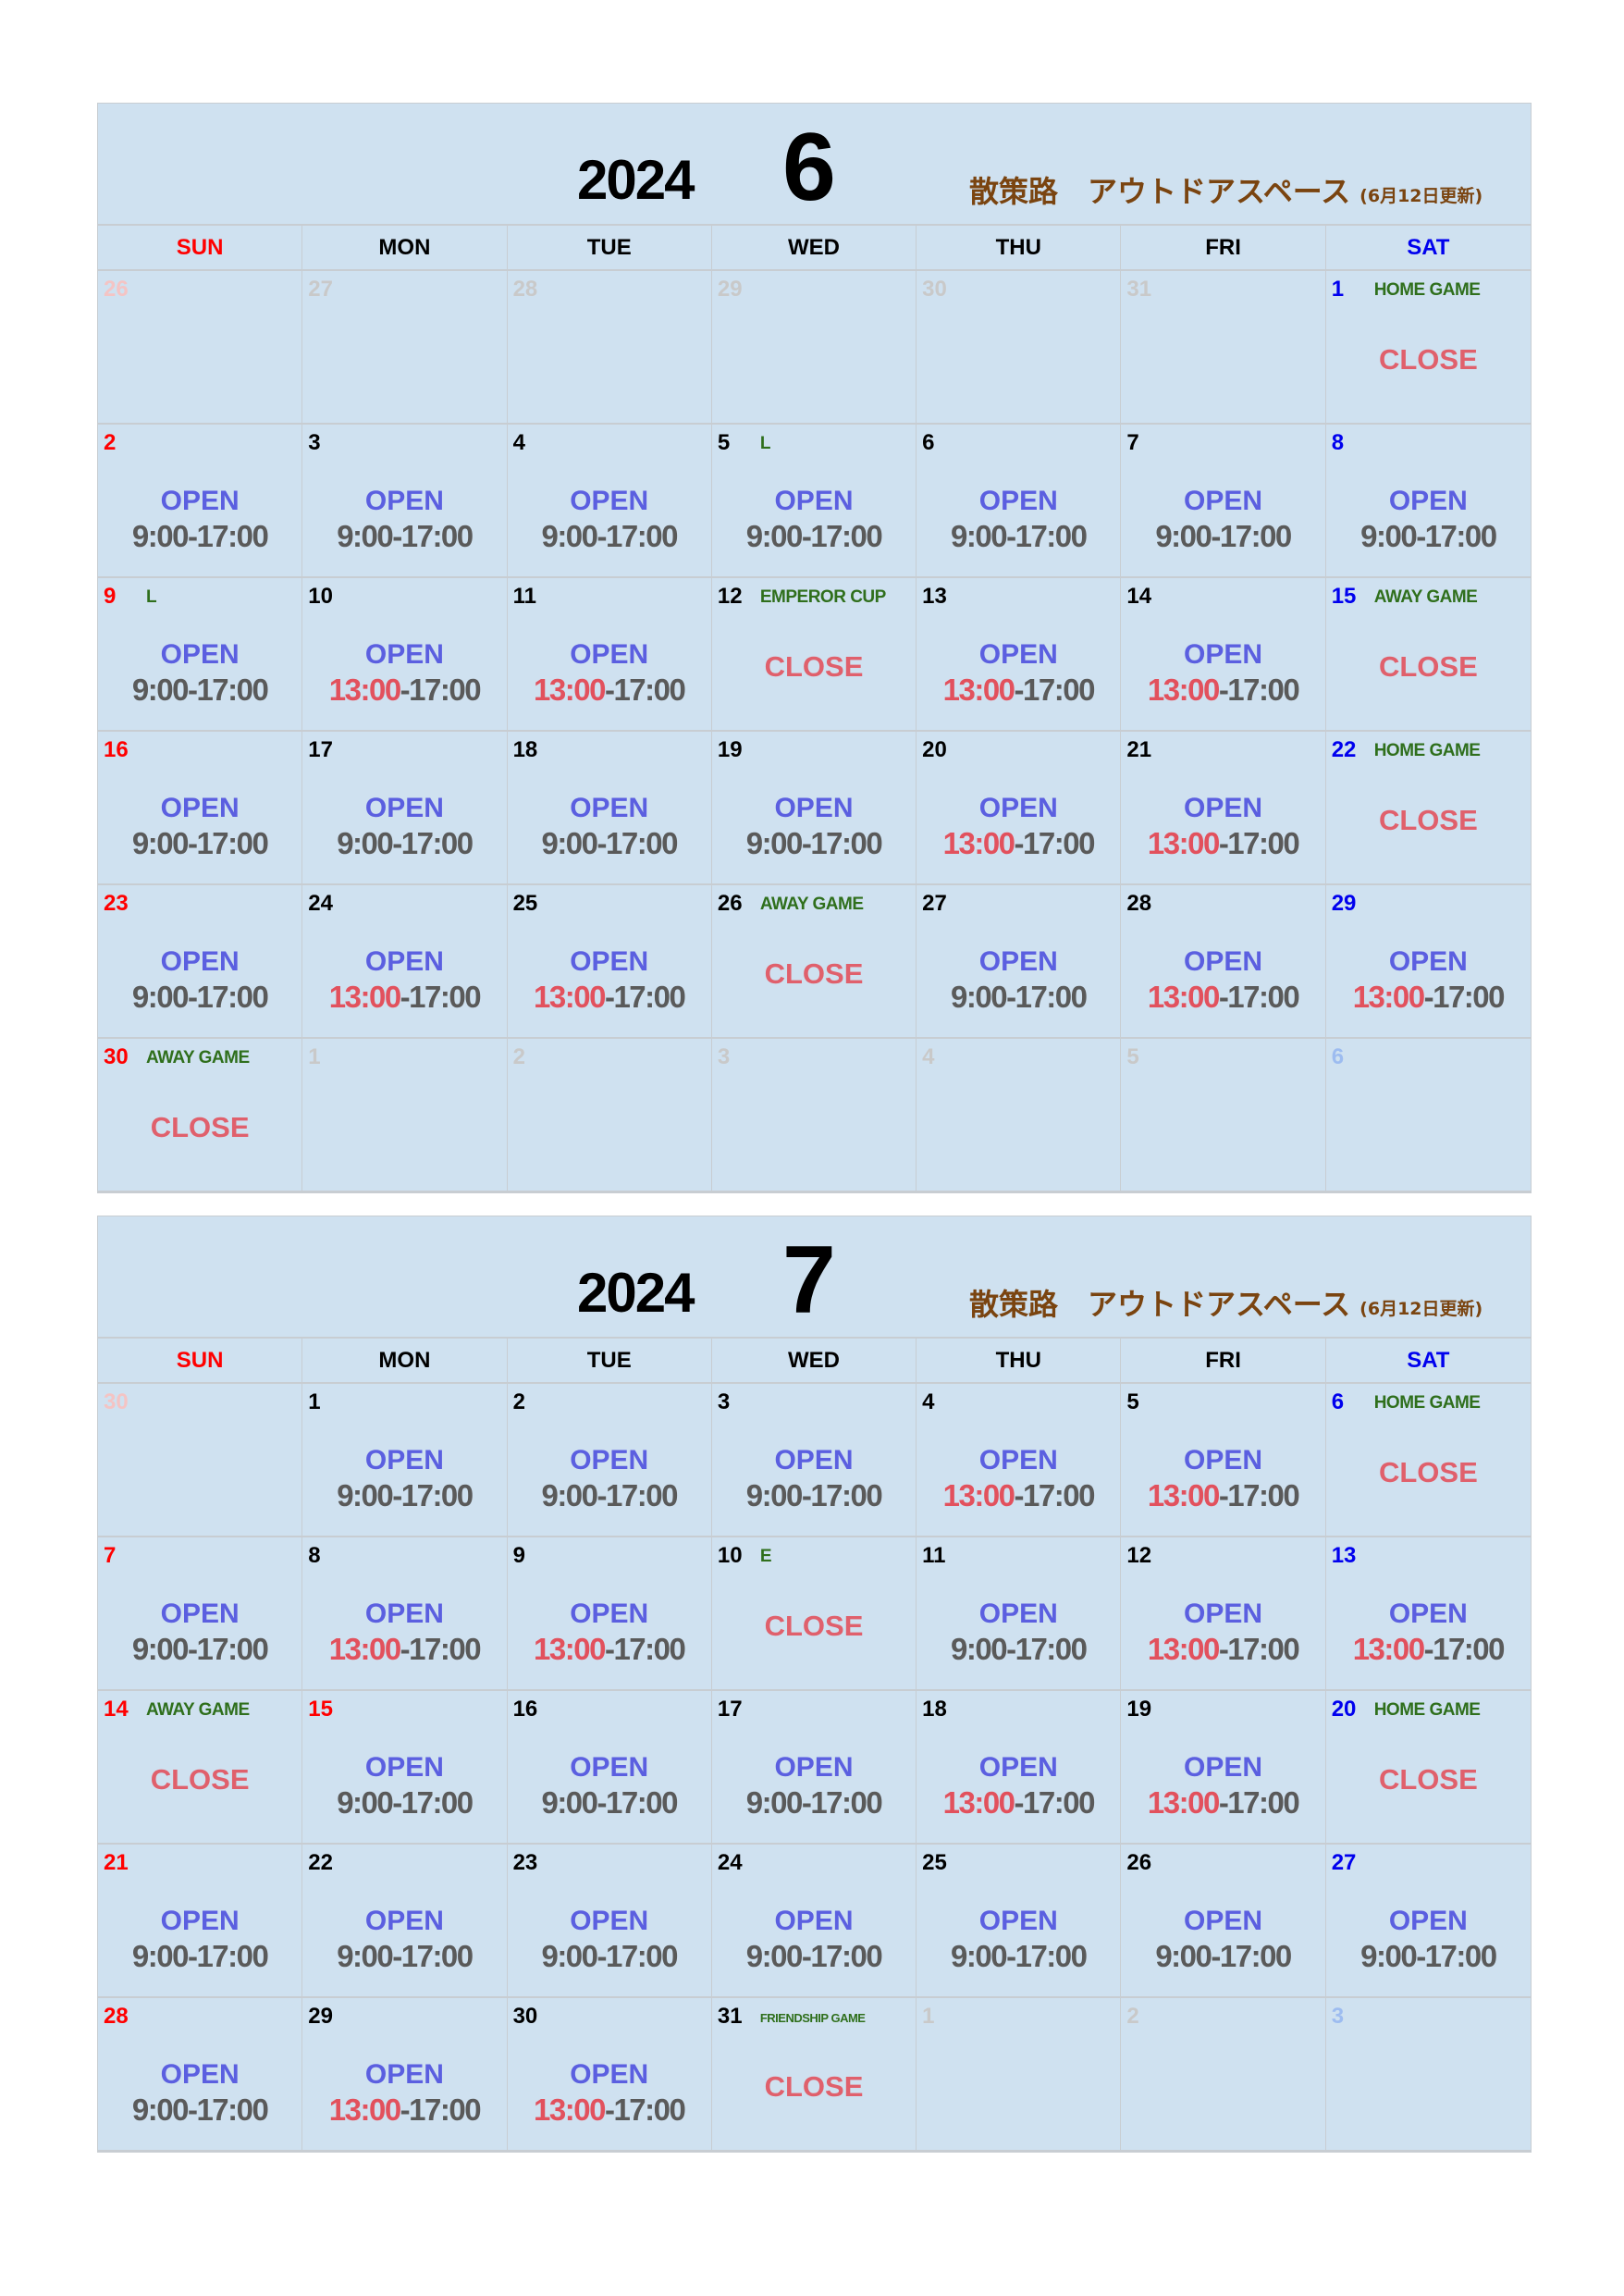 This screenshot has width=1624, height=2296. I want to click on day-cell: 7 OPEN 9:00-17:00, so click(1223, 501).